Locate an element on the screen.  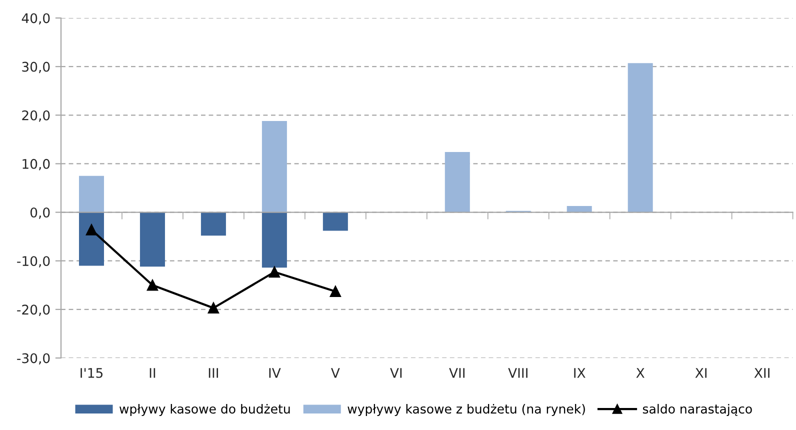
y-tick-label: 40,0 is located at coordinates (36, 19).